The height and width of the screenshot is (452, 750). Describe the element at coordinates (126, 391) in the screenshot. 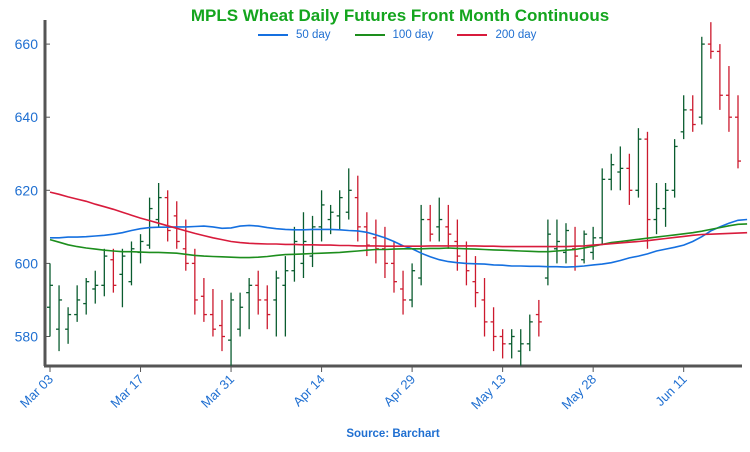

I see `x-tick-label: Mar 17` at that location.